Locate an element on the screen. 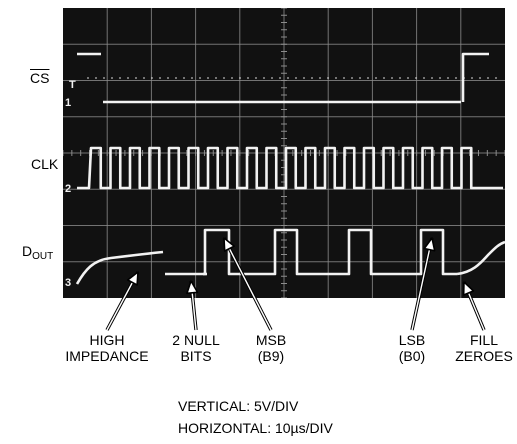 Image resolution: width=517 pixels, height=444 pixels. annotation-line: (B0) is located at coordinates (412, 356).